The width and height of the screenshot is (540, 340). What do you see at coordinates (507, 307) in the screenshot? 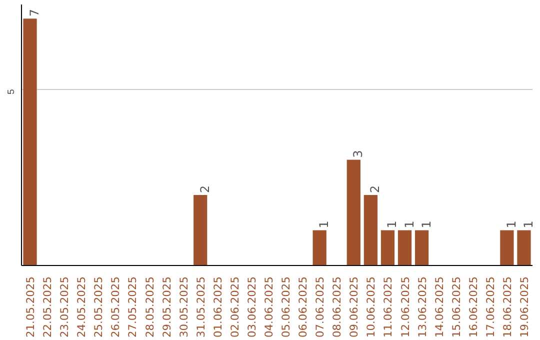
I see `x-tick-label: 18.06.2025` at bounding box center [507, 307].